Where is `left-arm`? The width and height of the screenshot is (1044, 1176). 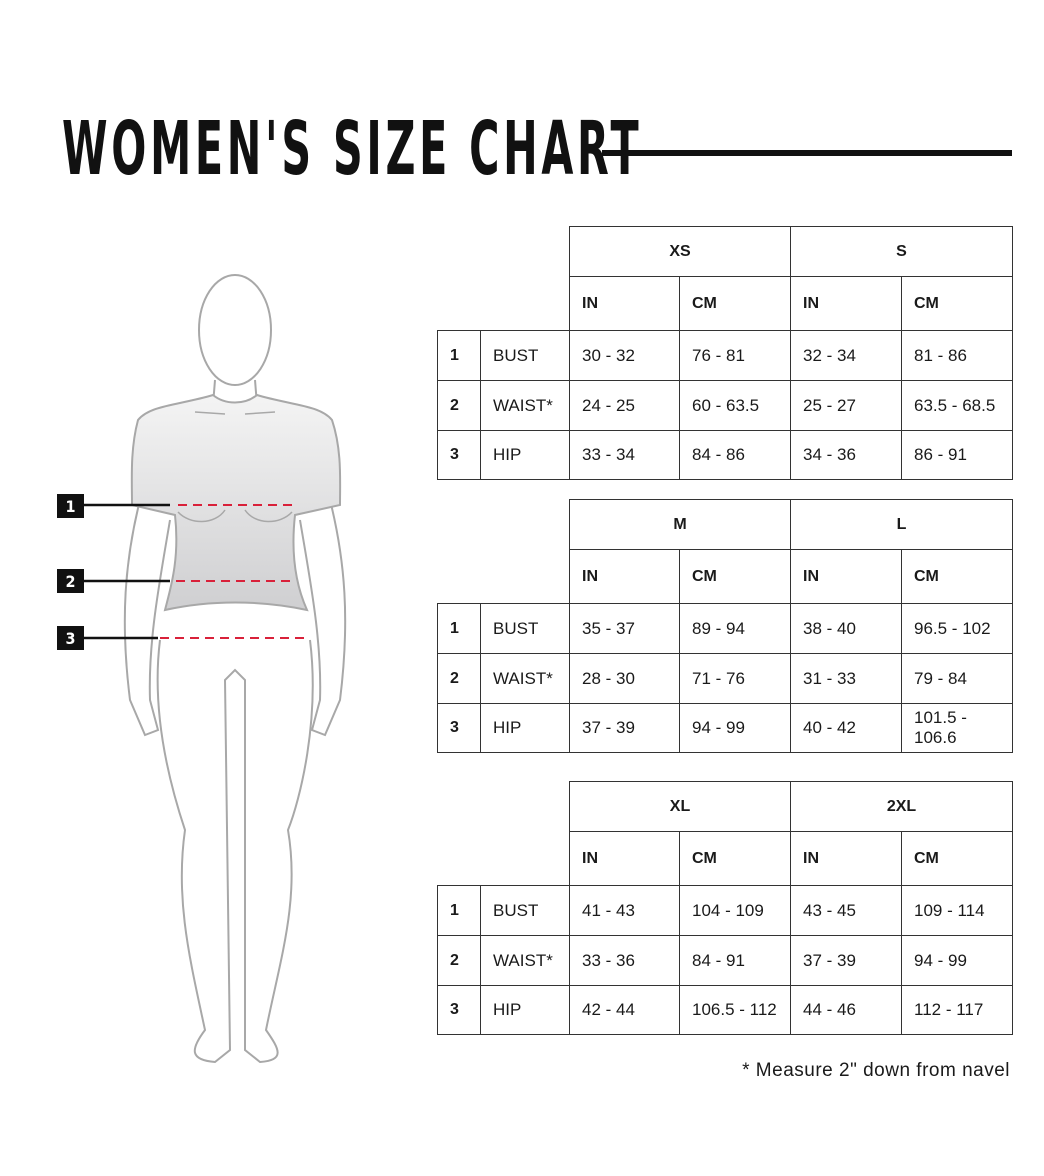 left-arm is located at coordinates (147, 618).